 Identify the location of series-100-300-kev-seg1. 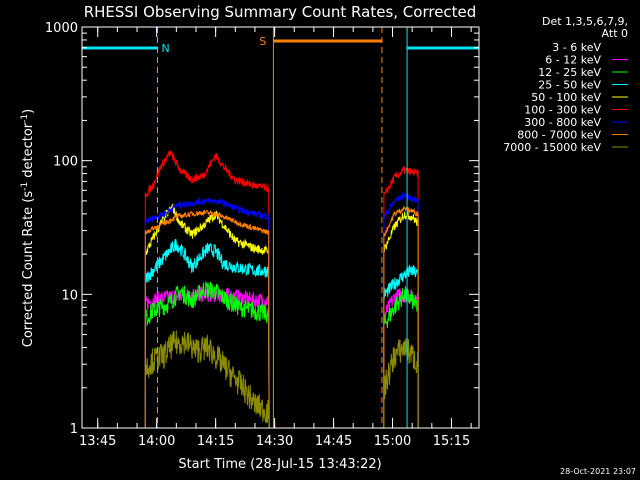
(207, 289).